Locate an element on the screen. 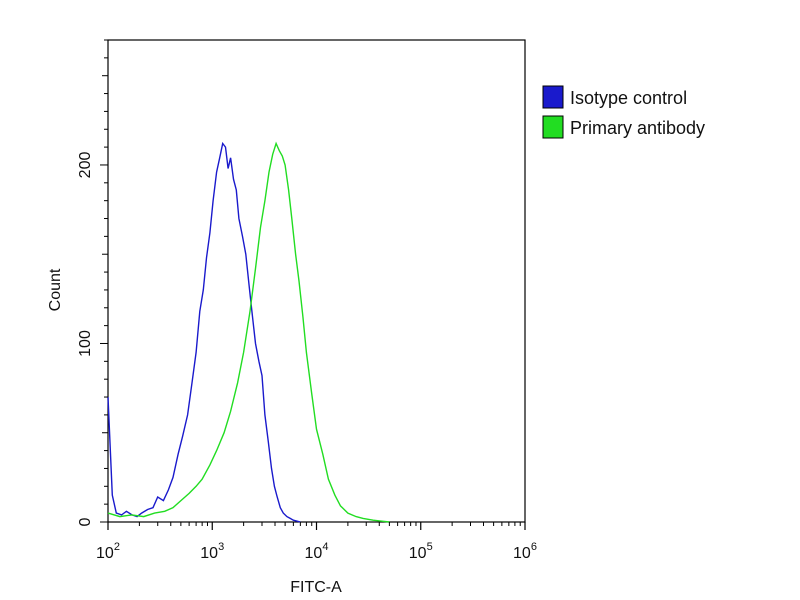 The height and width of the screenshot is (600, 800). y-tick-label: 0 is located at coordinates (85, 521).